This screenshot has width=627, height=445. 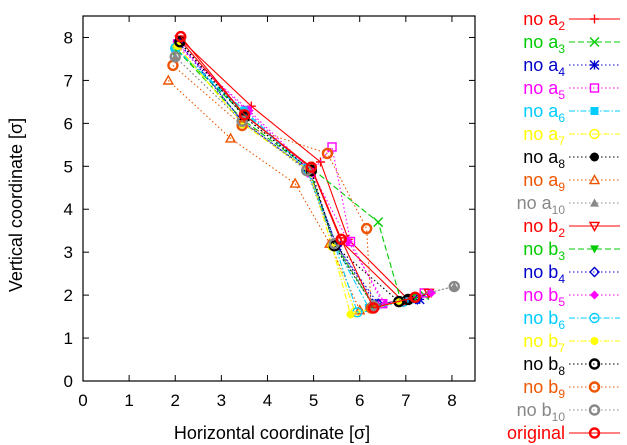 I want to click on x-tick-label: 7, so click(x=405, y=400).